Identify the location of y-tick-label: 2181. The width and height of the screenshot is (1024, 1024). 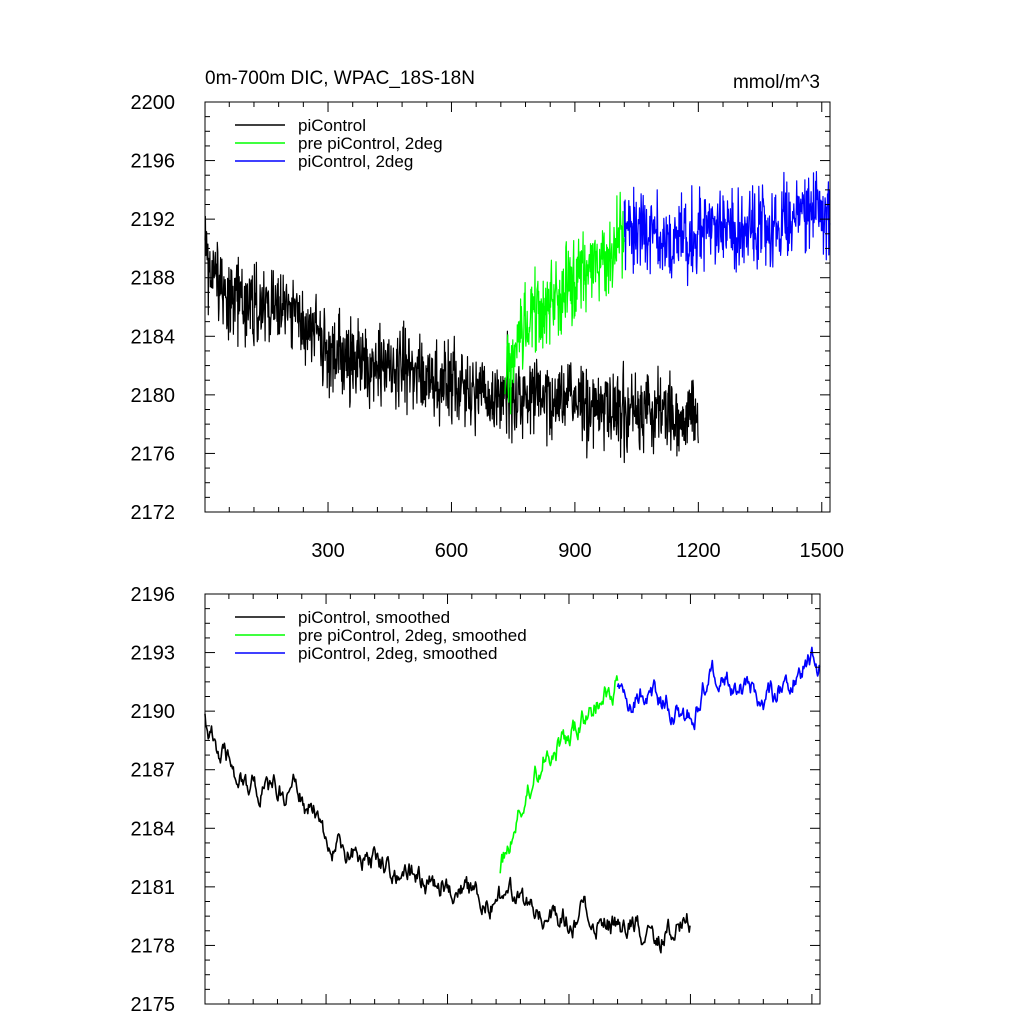
(153, 888).